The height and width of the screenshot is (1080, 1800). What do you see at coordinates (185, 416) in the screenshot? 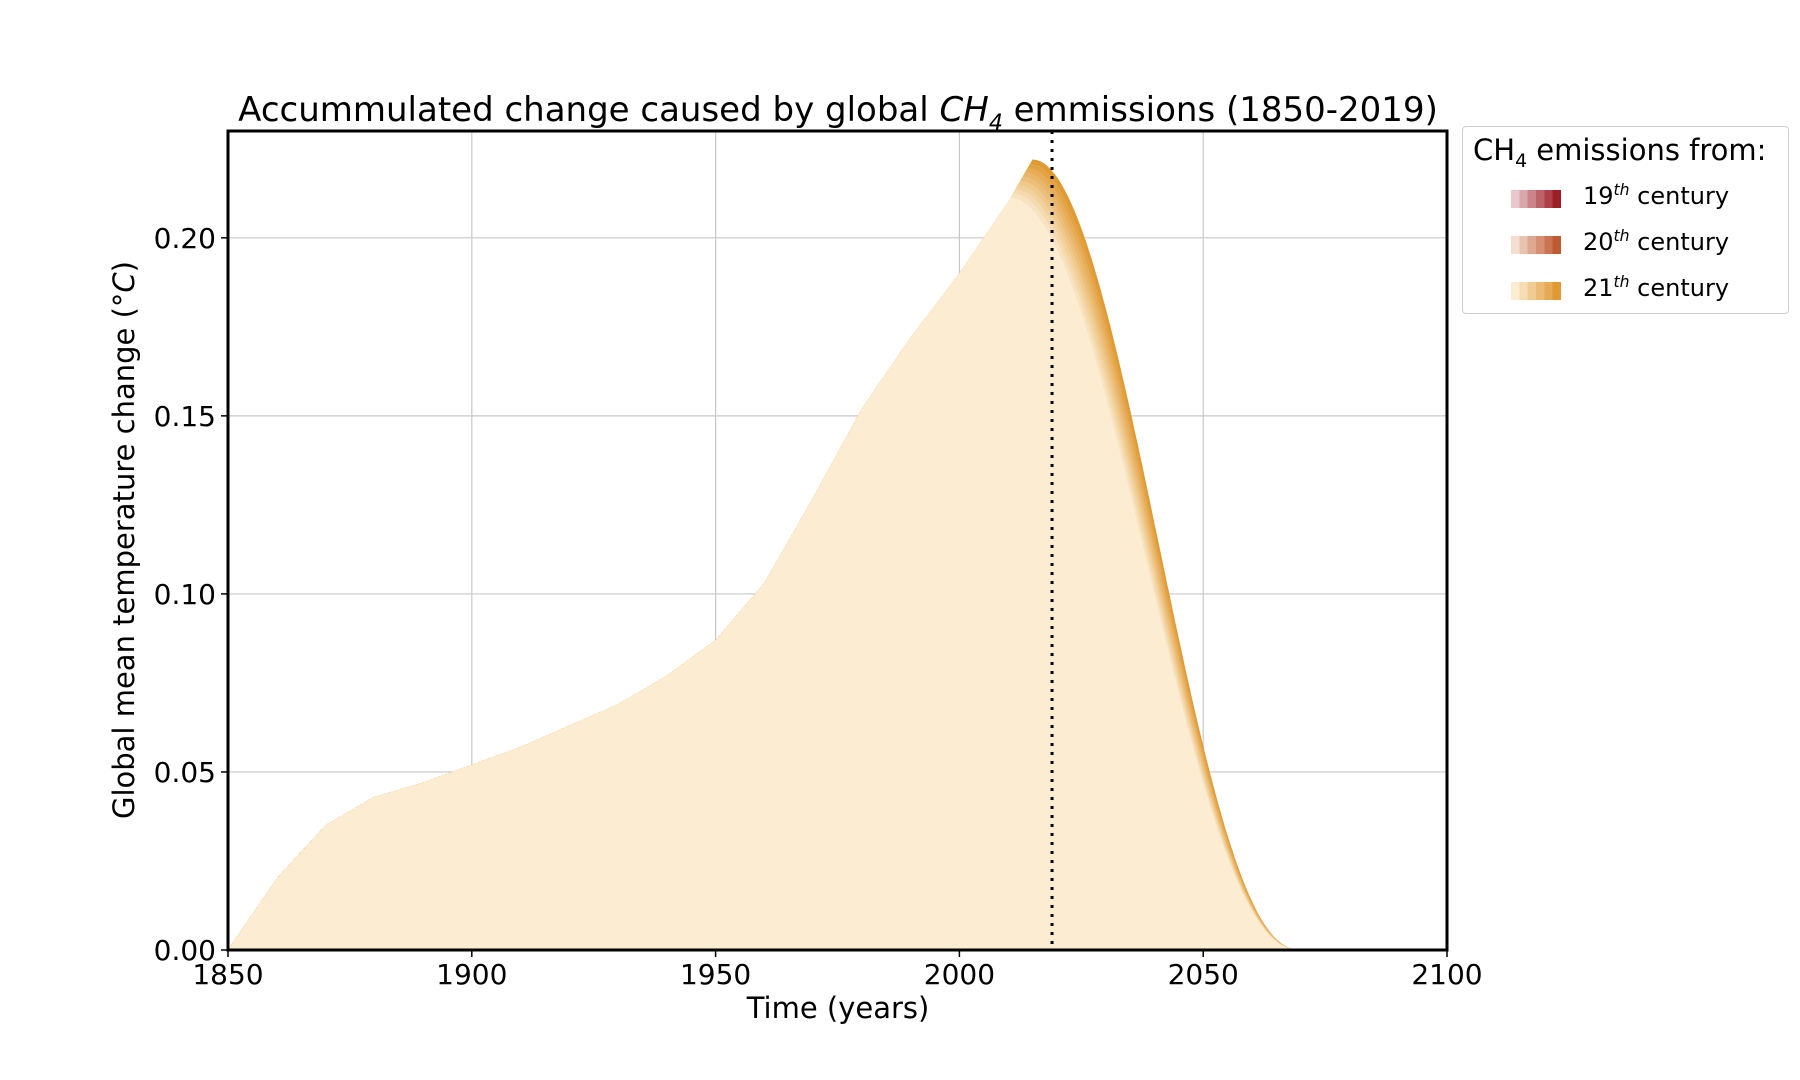
I see `y-tick-label-0.15: 0.15` at bounding box center [185, 416].